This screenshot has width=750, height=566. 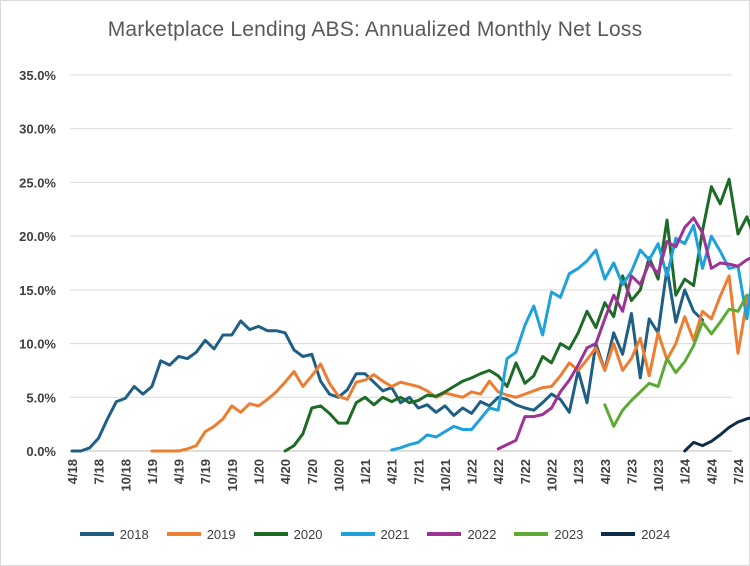 I want to click on x-tick-label: 1/22, so click(x=472, y=471).